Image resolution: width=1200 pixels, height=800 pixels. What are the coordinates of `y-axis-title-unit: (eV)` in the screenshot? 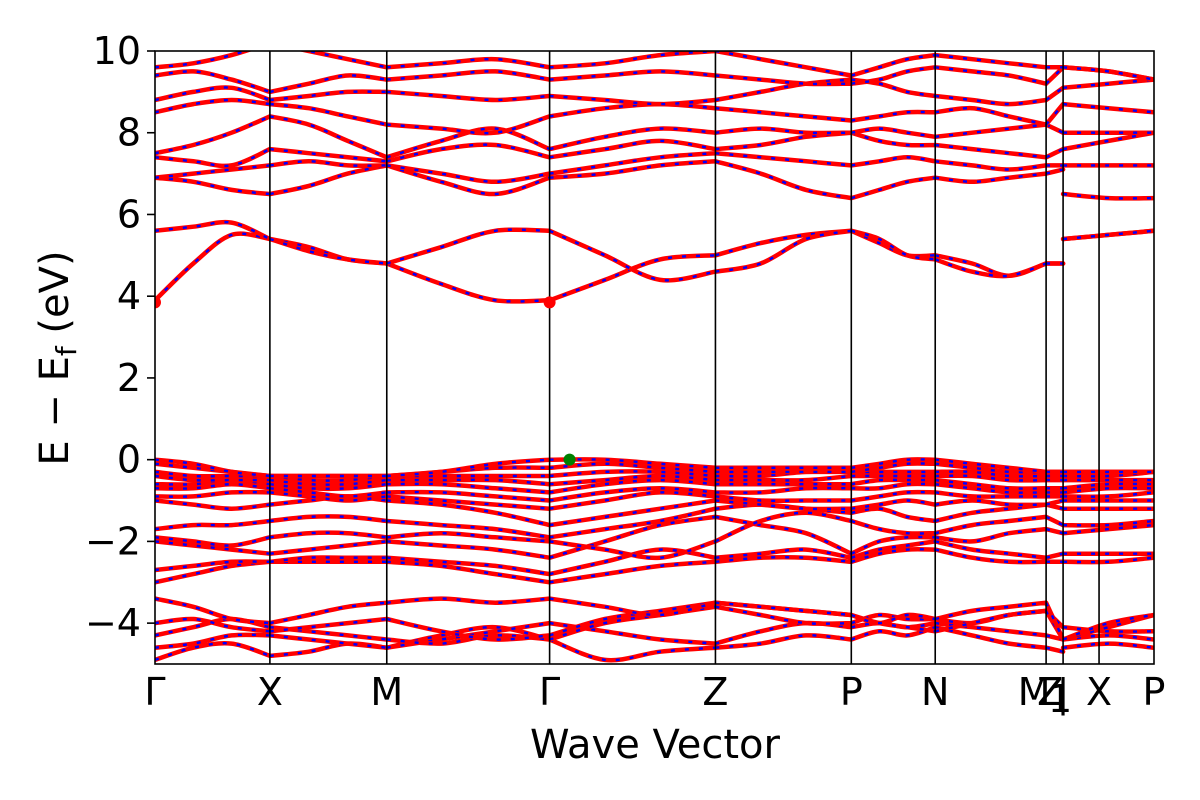 It's located at (55, 298).